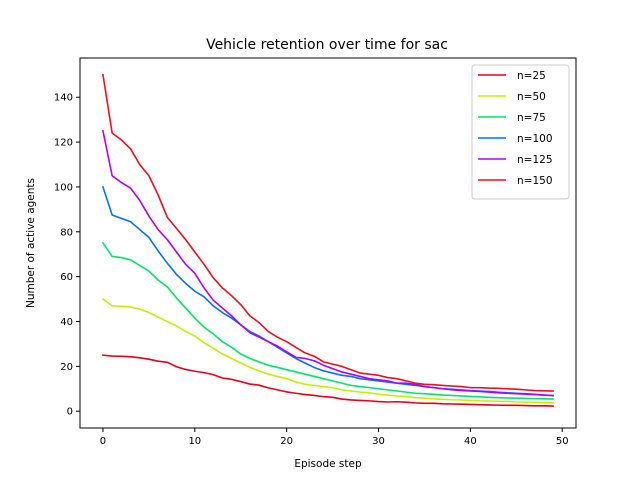  I want to click on y-tick-label: 140, so click(63, 98).